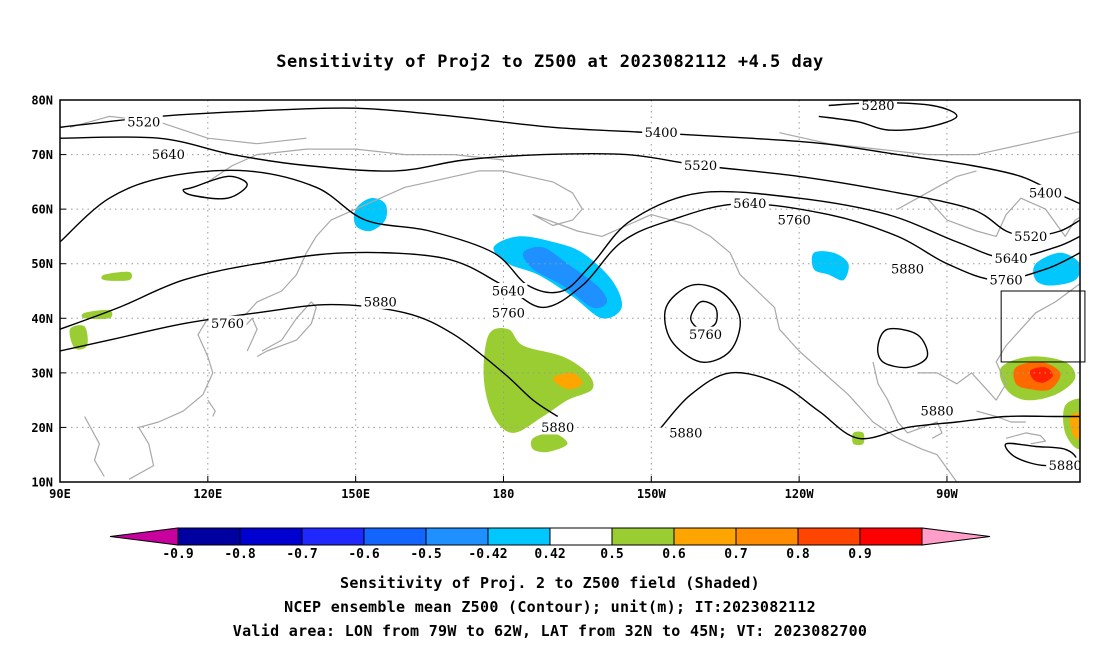  I want to click on valid-area-box, so click(1043, 326).